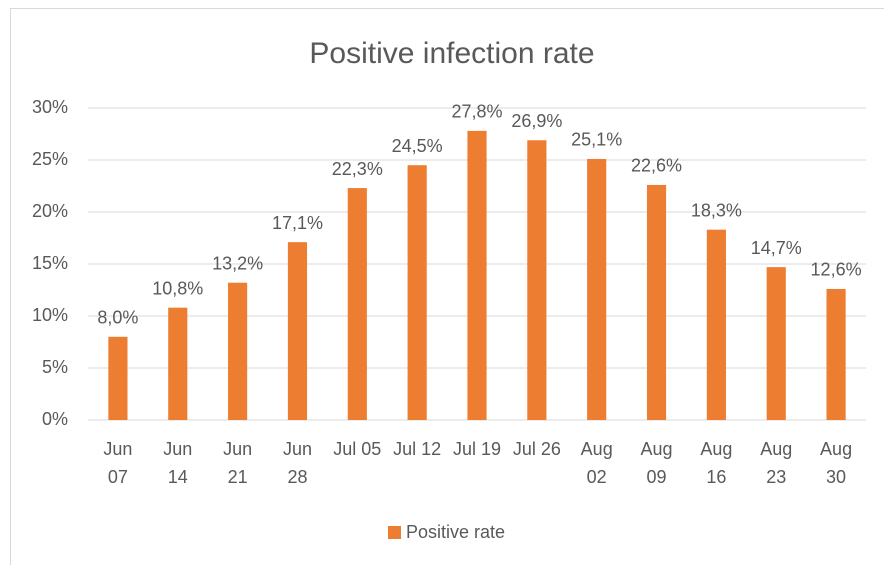  I want to click on y-tick-label: 5%, so click(55, 367).